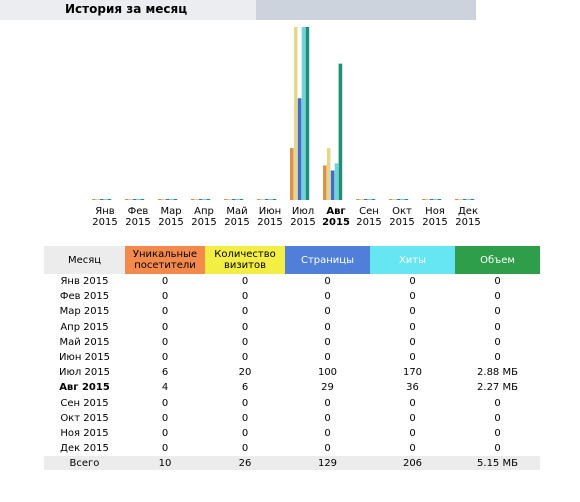  Describe the element at coordinates (138, 211) in the screenshot. I see `month-label-text: Фев` at that location.